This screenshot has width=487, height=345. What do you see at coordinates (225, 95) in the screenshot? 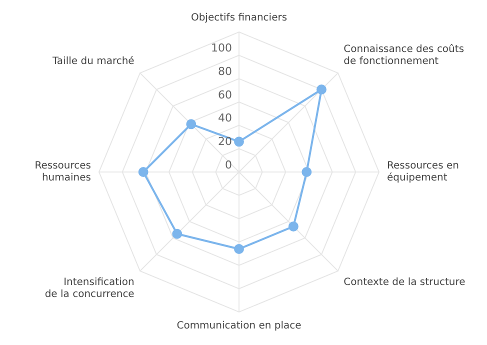
I see `y-tick-label: 60` at bounding box center [225, 95].